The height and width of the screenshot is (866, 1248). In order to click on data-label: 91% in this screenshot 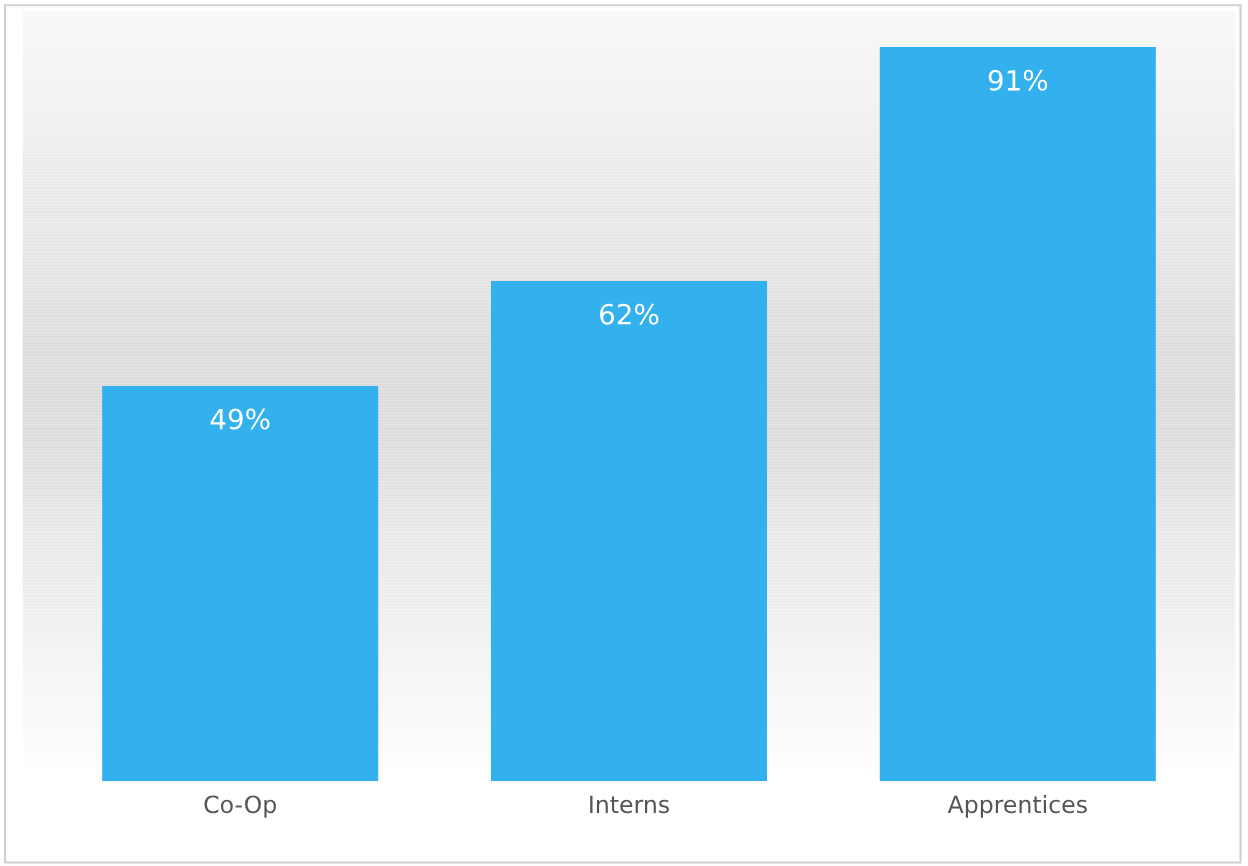, I will do `click(1018, 80)`.